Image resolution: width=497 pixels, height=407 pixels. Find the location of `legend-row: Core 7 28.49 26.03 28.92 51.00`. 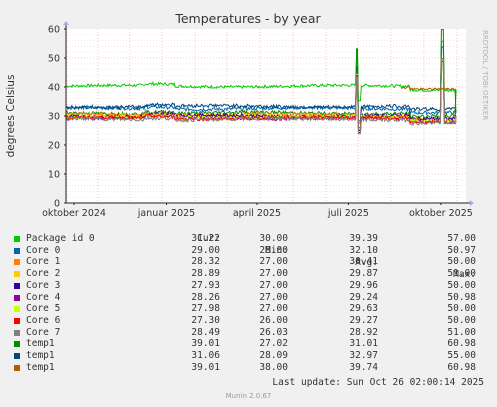

legend-row: Core 7 28.49 26.03 28.92 51.00 is located at coordinates (248, 333).